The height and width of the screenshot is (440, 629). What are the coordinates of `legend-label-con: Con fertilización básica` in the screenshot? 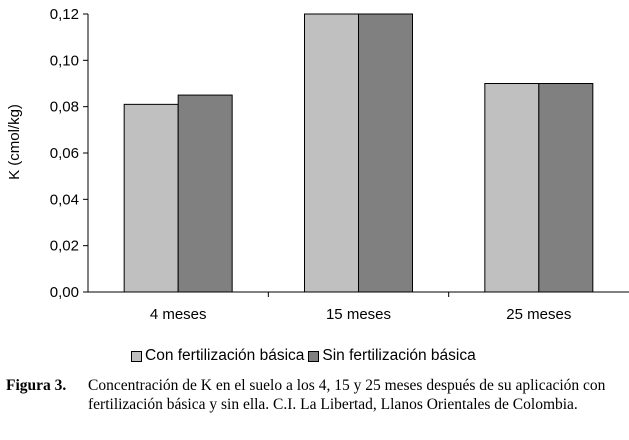 It's located at (225, 355).